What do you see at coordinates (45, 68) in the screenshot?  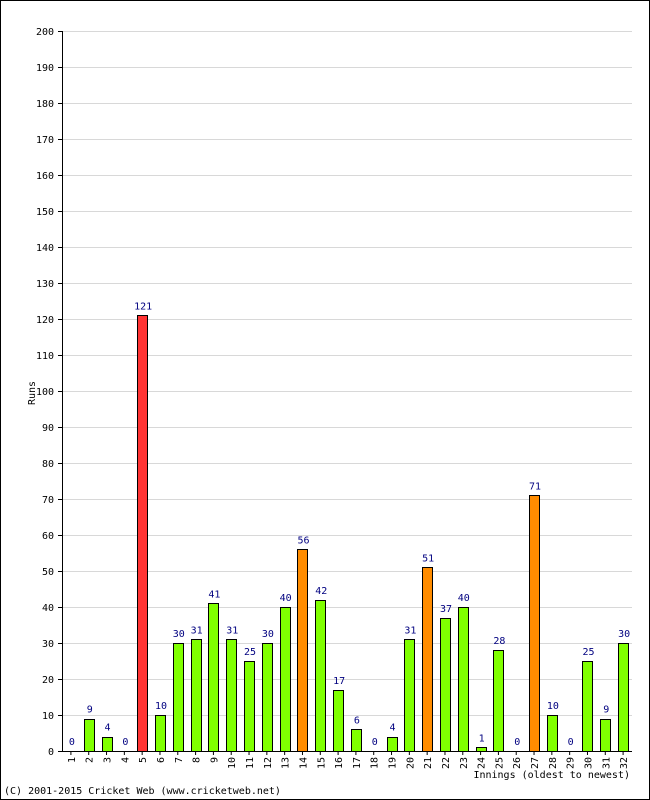 I see `y-tick-label: 190` at bounding box center [45, 68].